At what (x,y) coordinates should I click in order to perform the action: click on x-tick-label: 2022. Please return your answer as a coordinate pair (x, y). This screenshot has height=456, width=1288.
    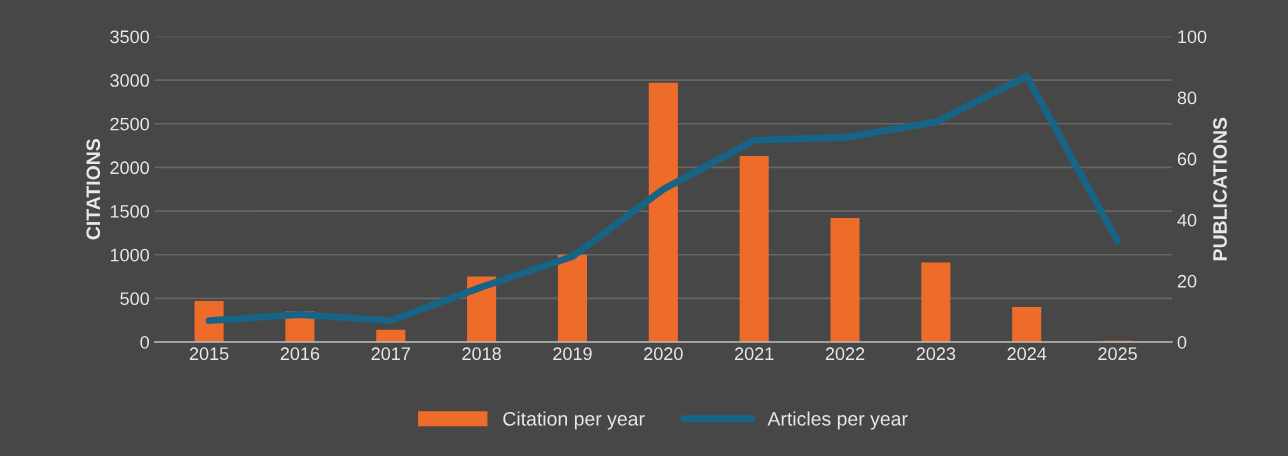
    Looking at the image, I should click on (845, 354).